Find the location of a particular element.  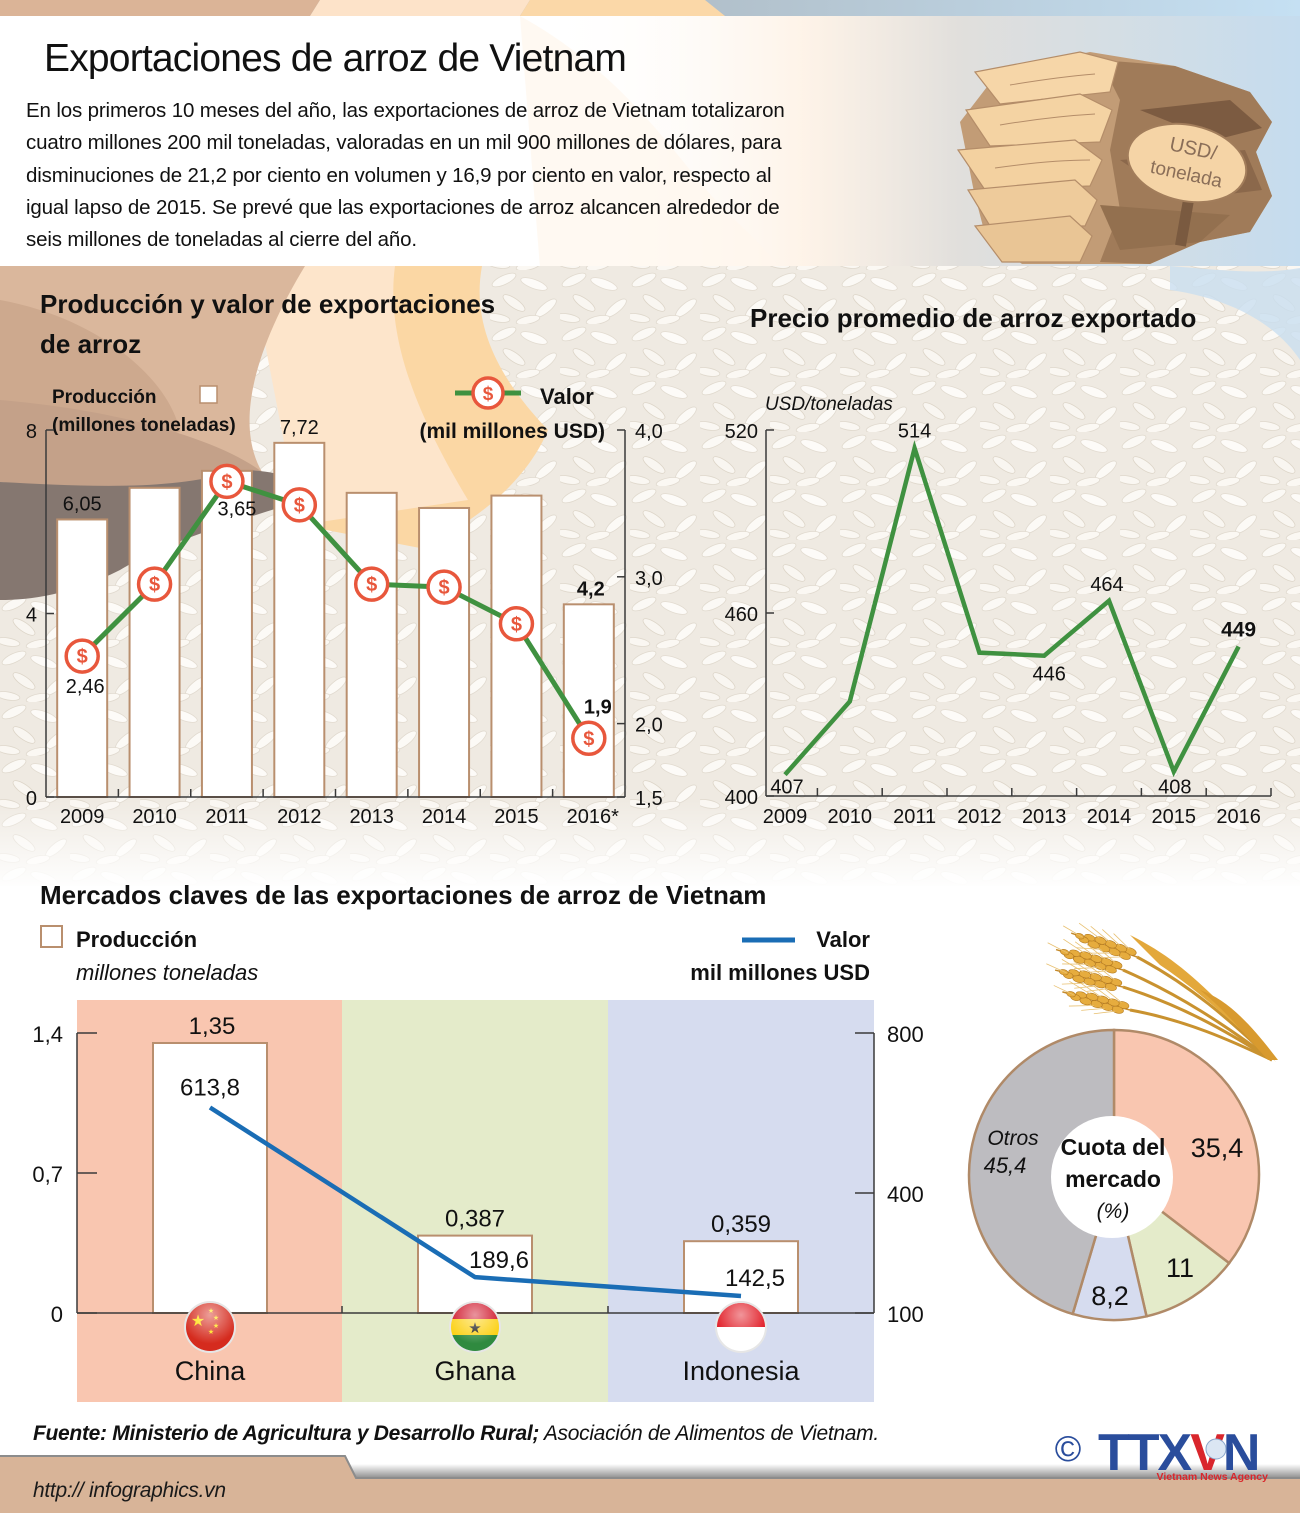

x-tick: 2016 is located at coordinates (1238, 817).